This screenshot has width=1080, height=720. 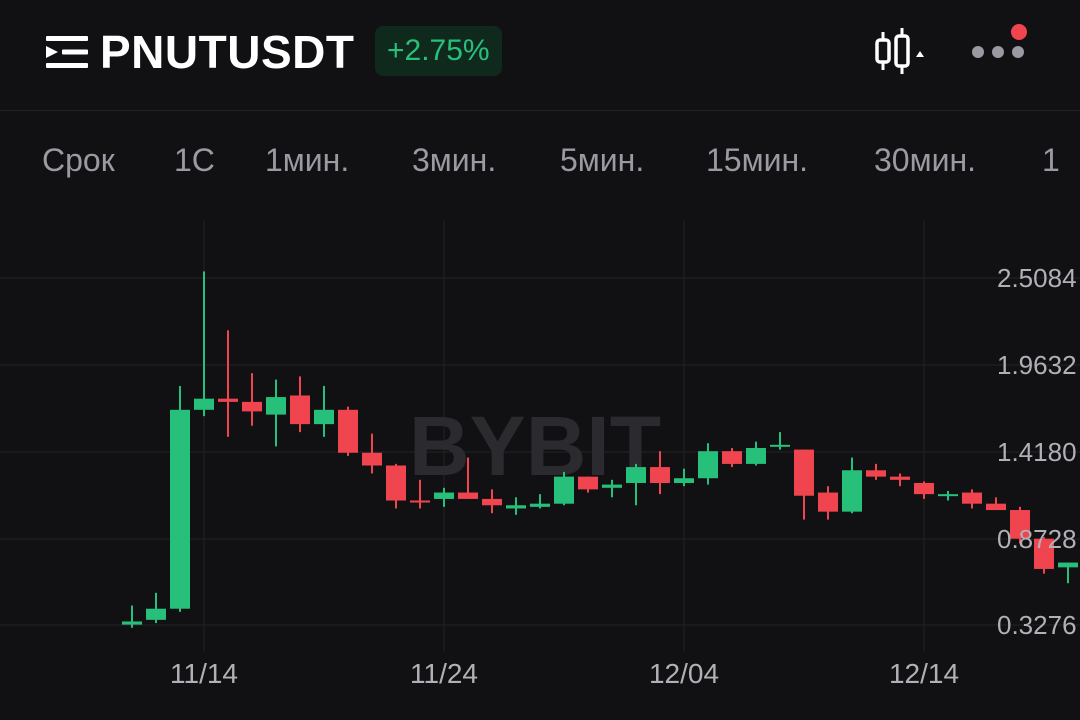 I want to click on candlestick-icon, so click(x=901, y=51).